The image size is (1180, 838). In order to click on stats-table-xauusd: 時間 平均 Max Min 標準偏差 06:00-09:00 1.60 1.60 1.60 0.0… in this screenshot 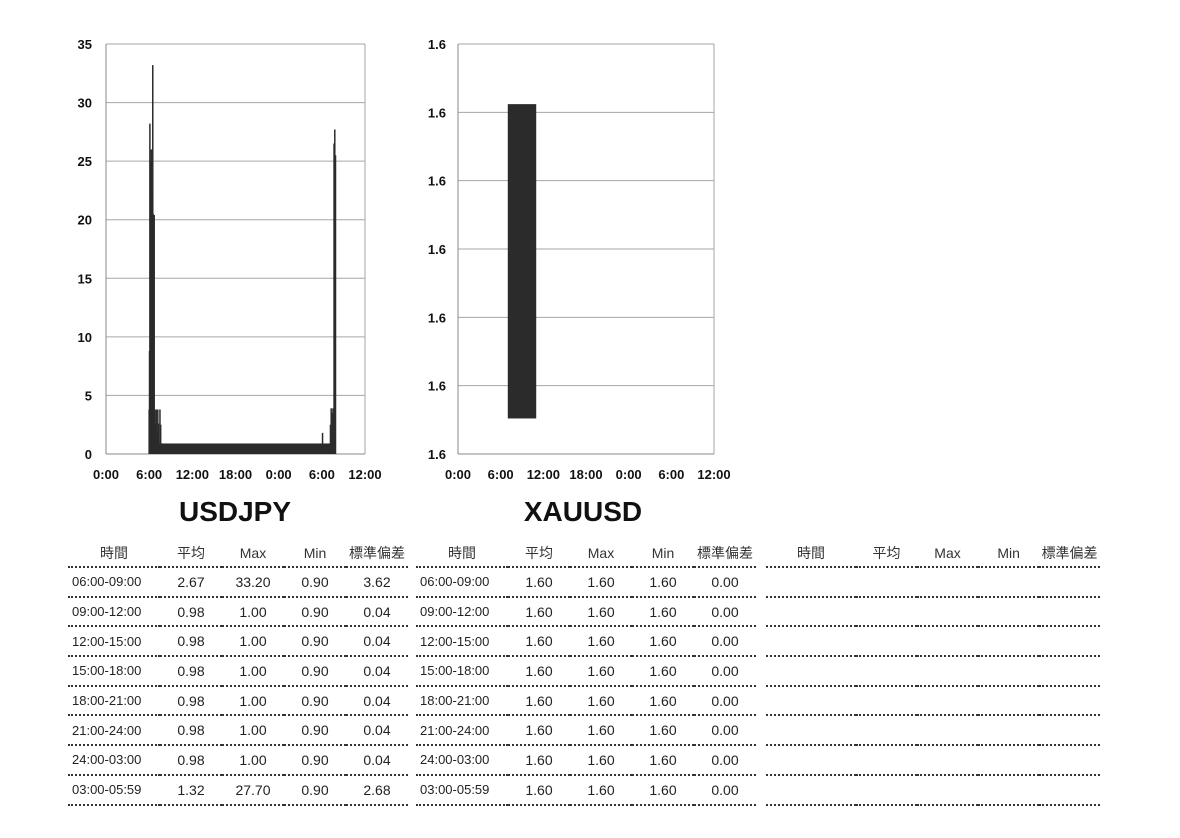, I will do `click(586, 673)`.